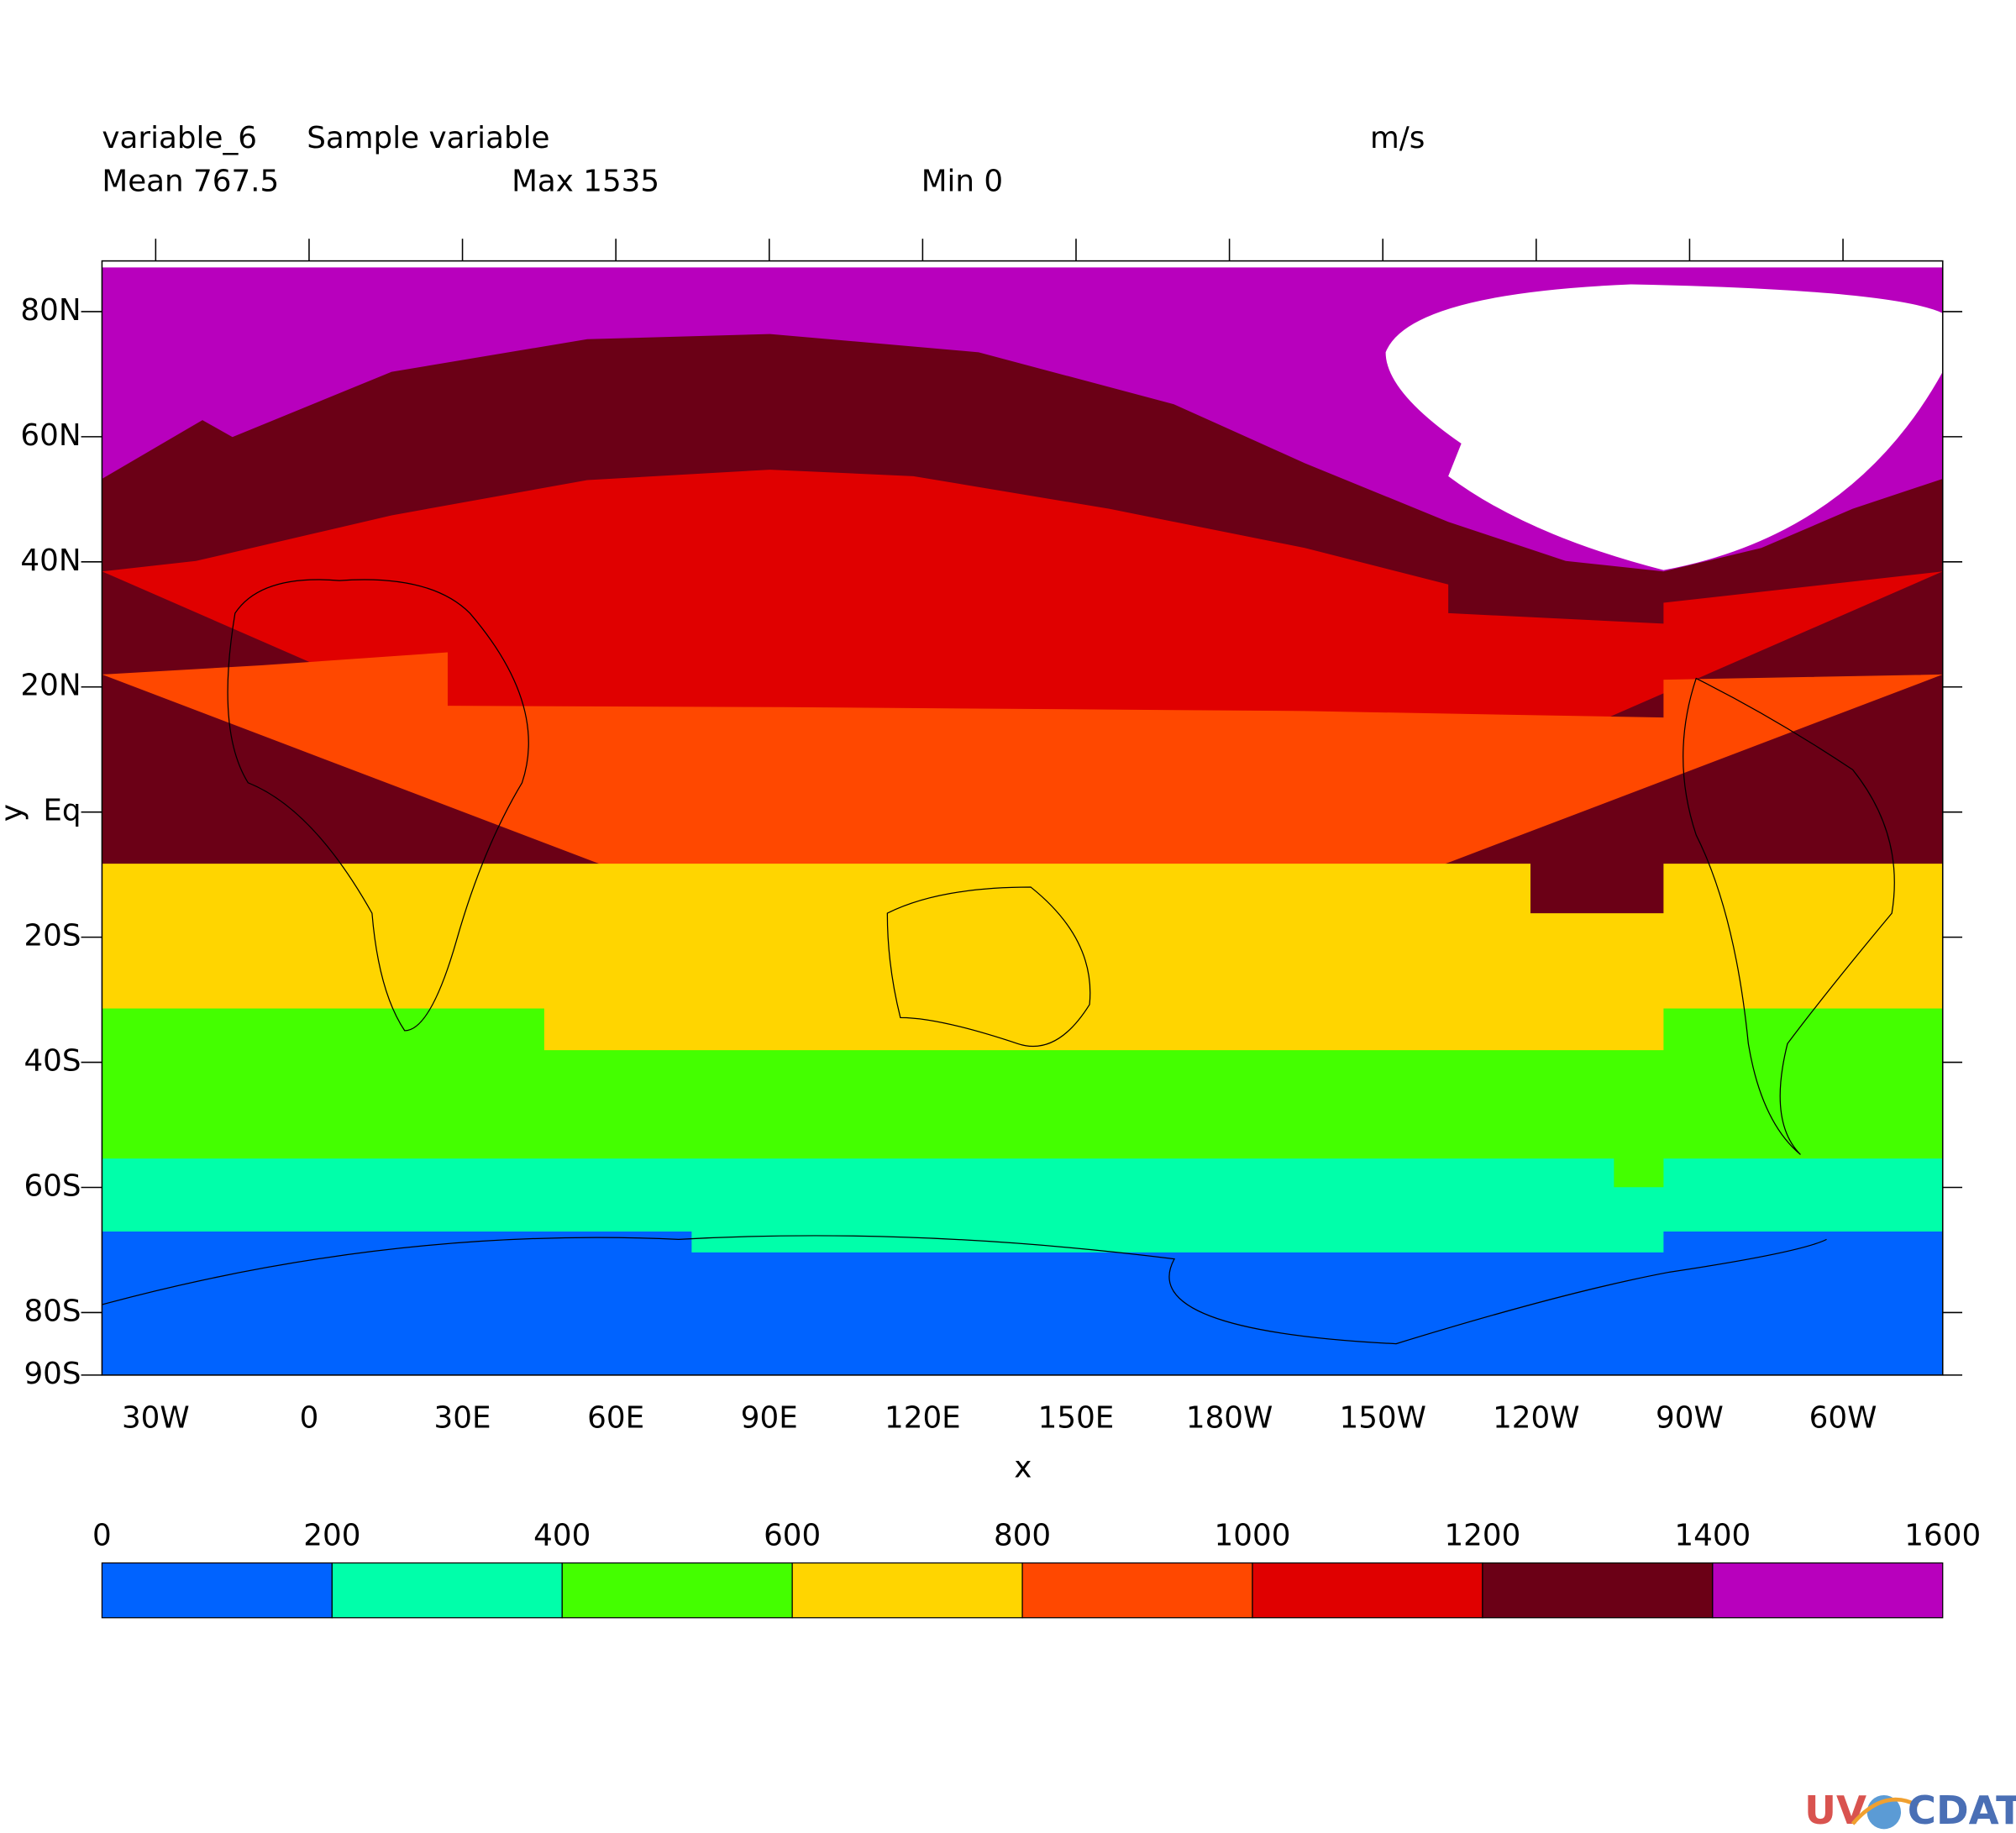  Describe the element at coordinates (1690, 1418) in the screenshot. I see `x-tick-label: 90W` at that location.